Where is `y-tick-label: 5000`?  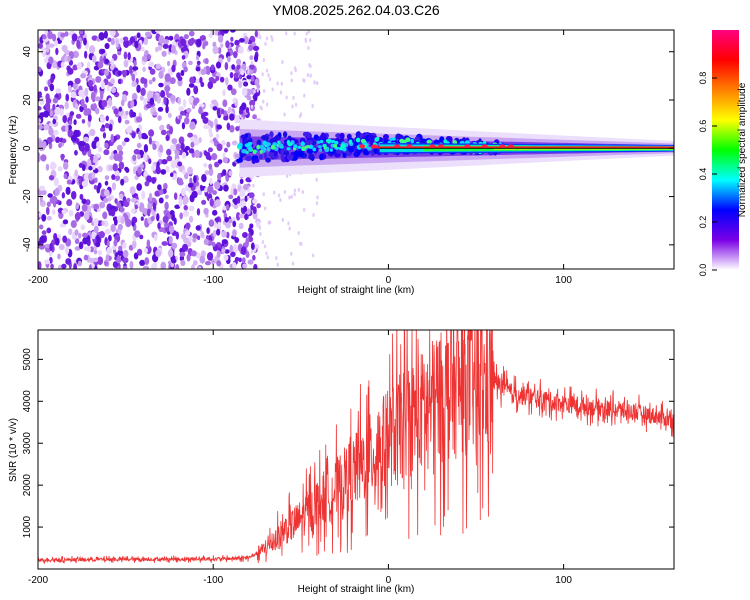 y-tick-label: 5000 is located at coordinates (27, 359).